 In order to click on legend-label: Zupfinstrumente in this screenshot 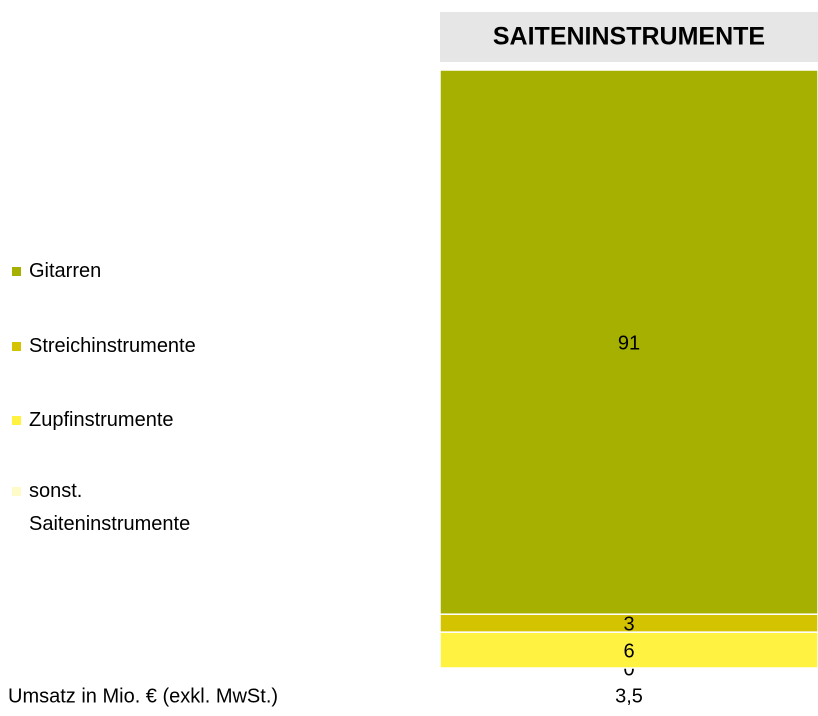, I will do `click(101, 420)`.